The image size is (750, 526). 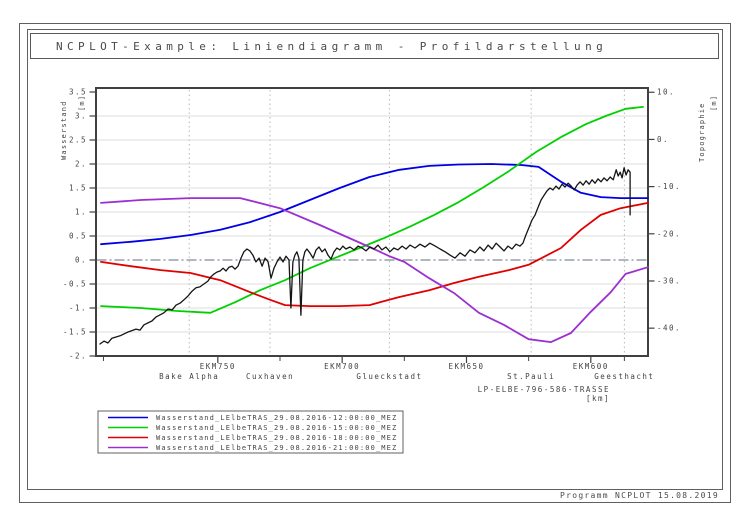 What do you see at coordinates (75, 332) in the screenshot?
I see `y-left-tick-label: -1.5` at bounding box center [75, 332].